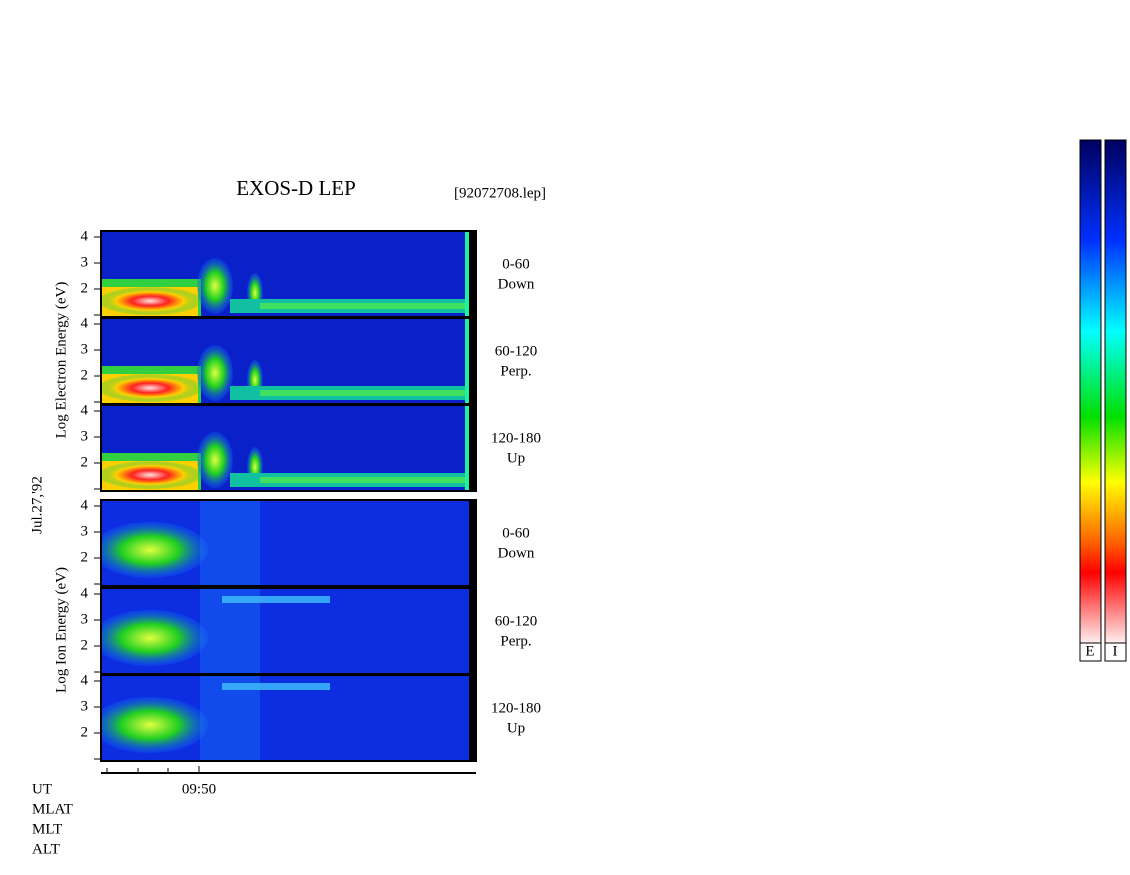  I want to click on row-label: MLT, so click(47, 829).